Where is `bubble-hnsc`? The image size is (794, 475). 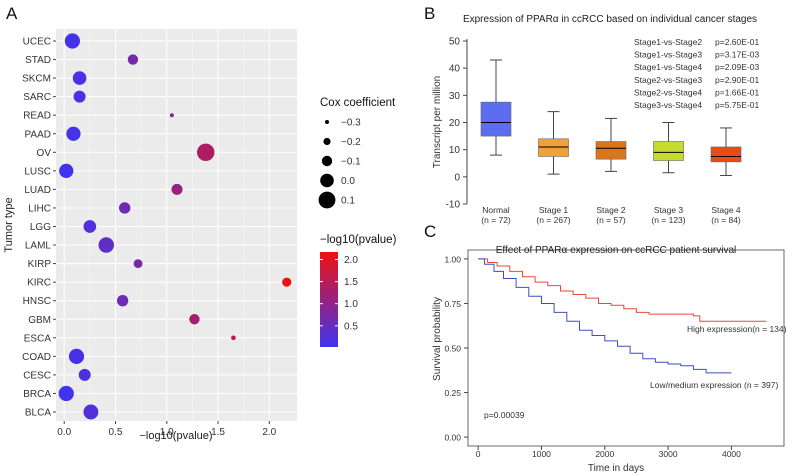 bubble-hnsc is located at coordinates (122, 301).